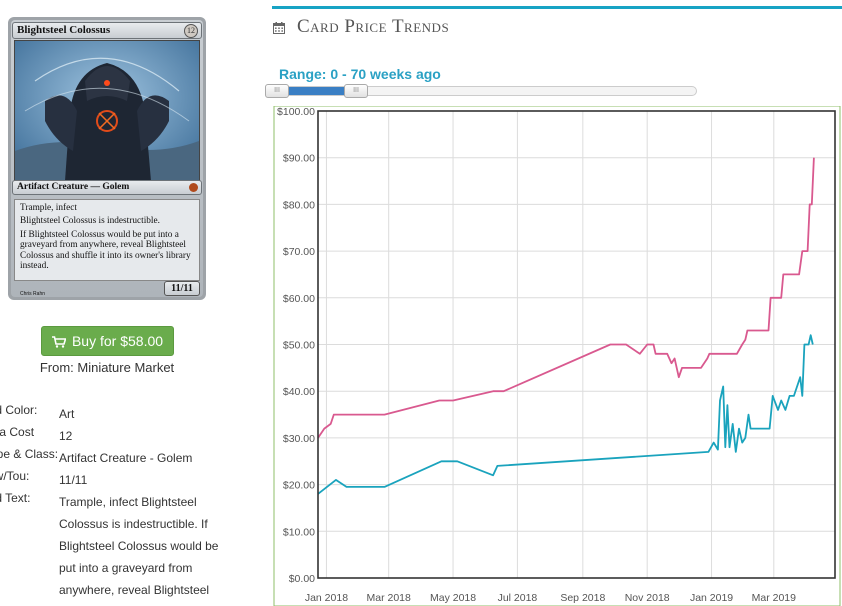 Image resolution: width=842 pixels, height=606 pixels. What do you see at coordinates (582, 598) in the screenshot?
I see `x-tick-label: Sep 2018` at bounding box center [582, 598].